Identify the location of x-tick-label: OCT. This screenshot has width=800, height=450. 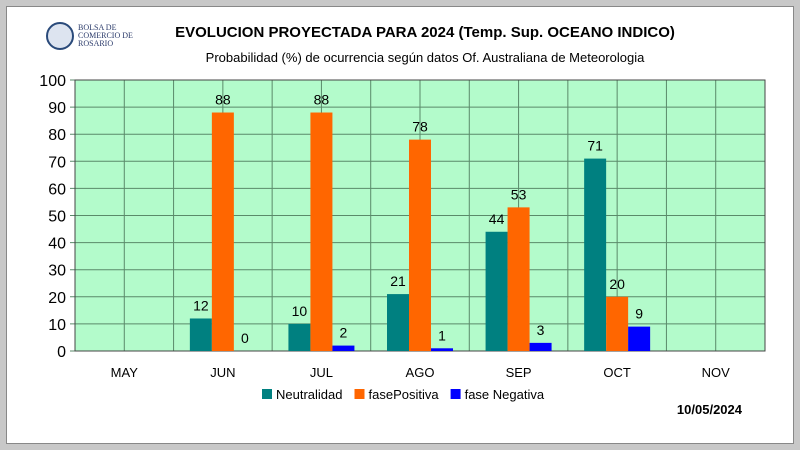
(617, 372).